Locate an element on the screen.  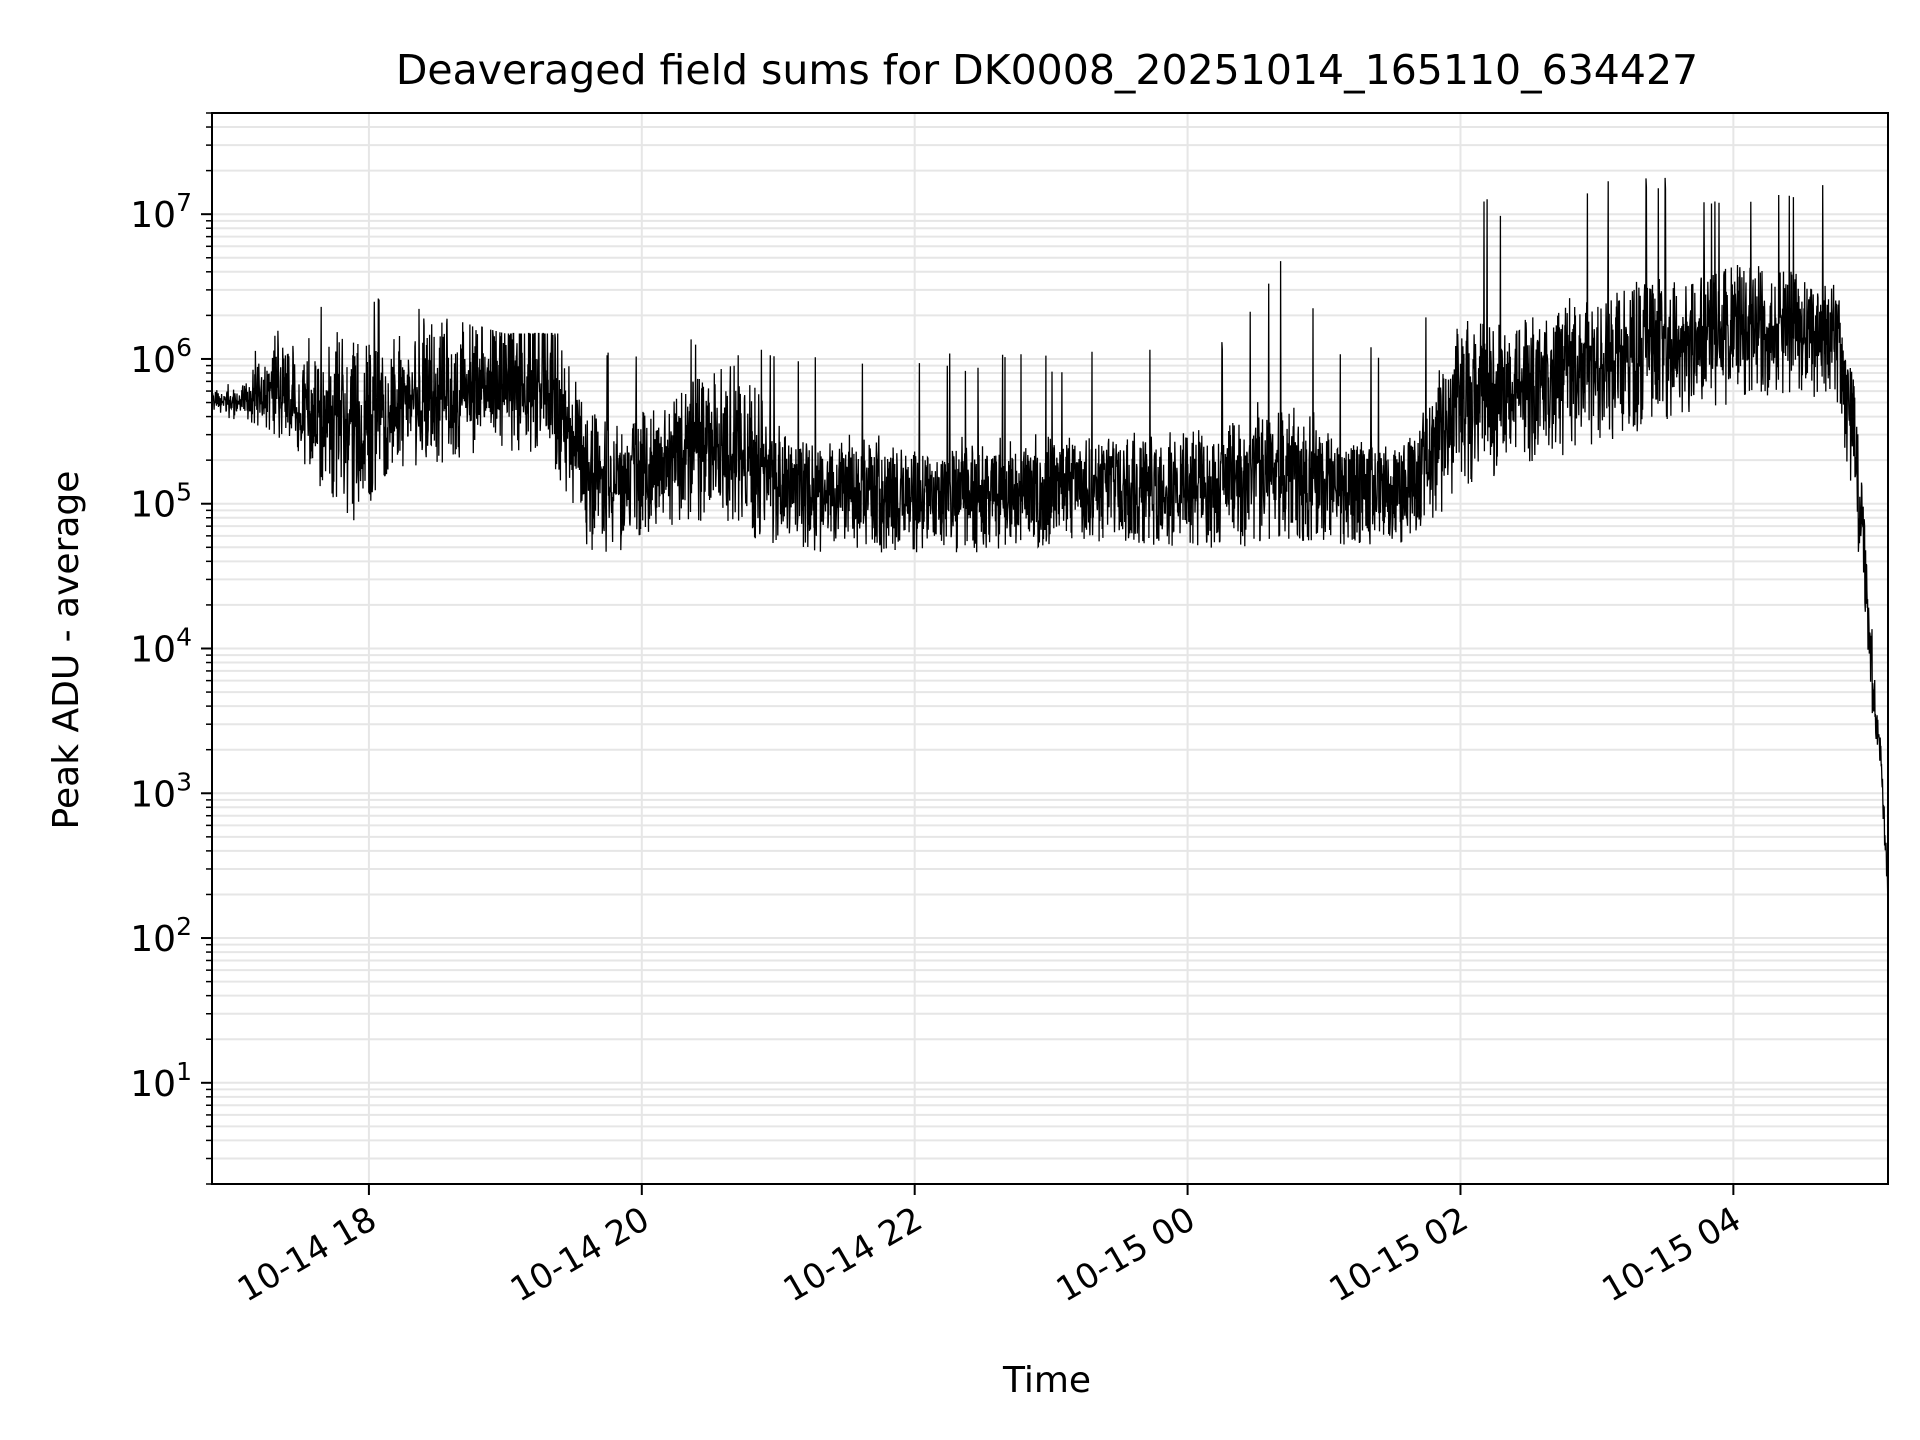
y-tick-label: 10¹ is located at coordinates (161, 1081).